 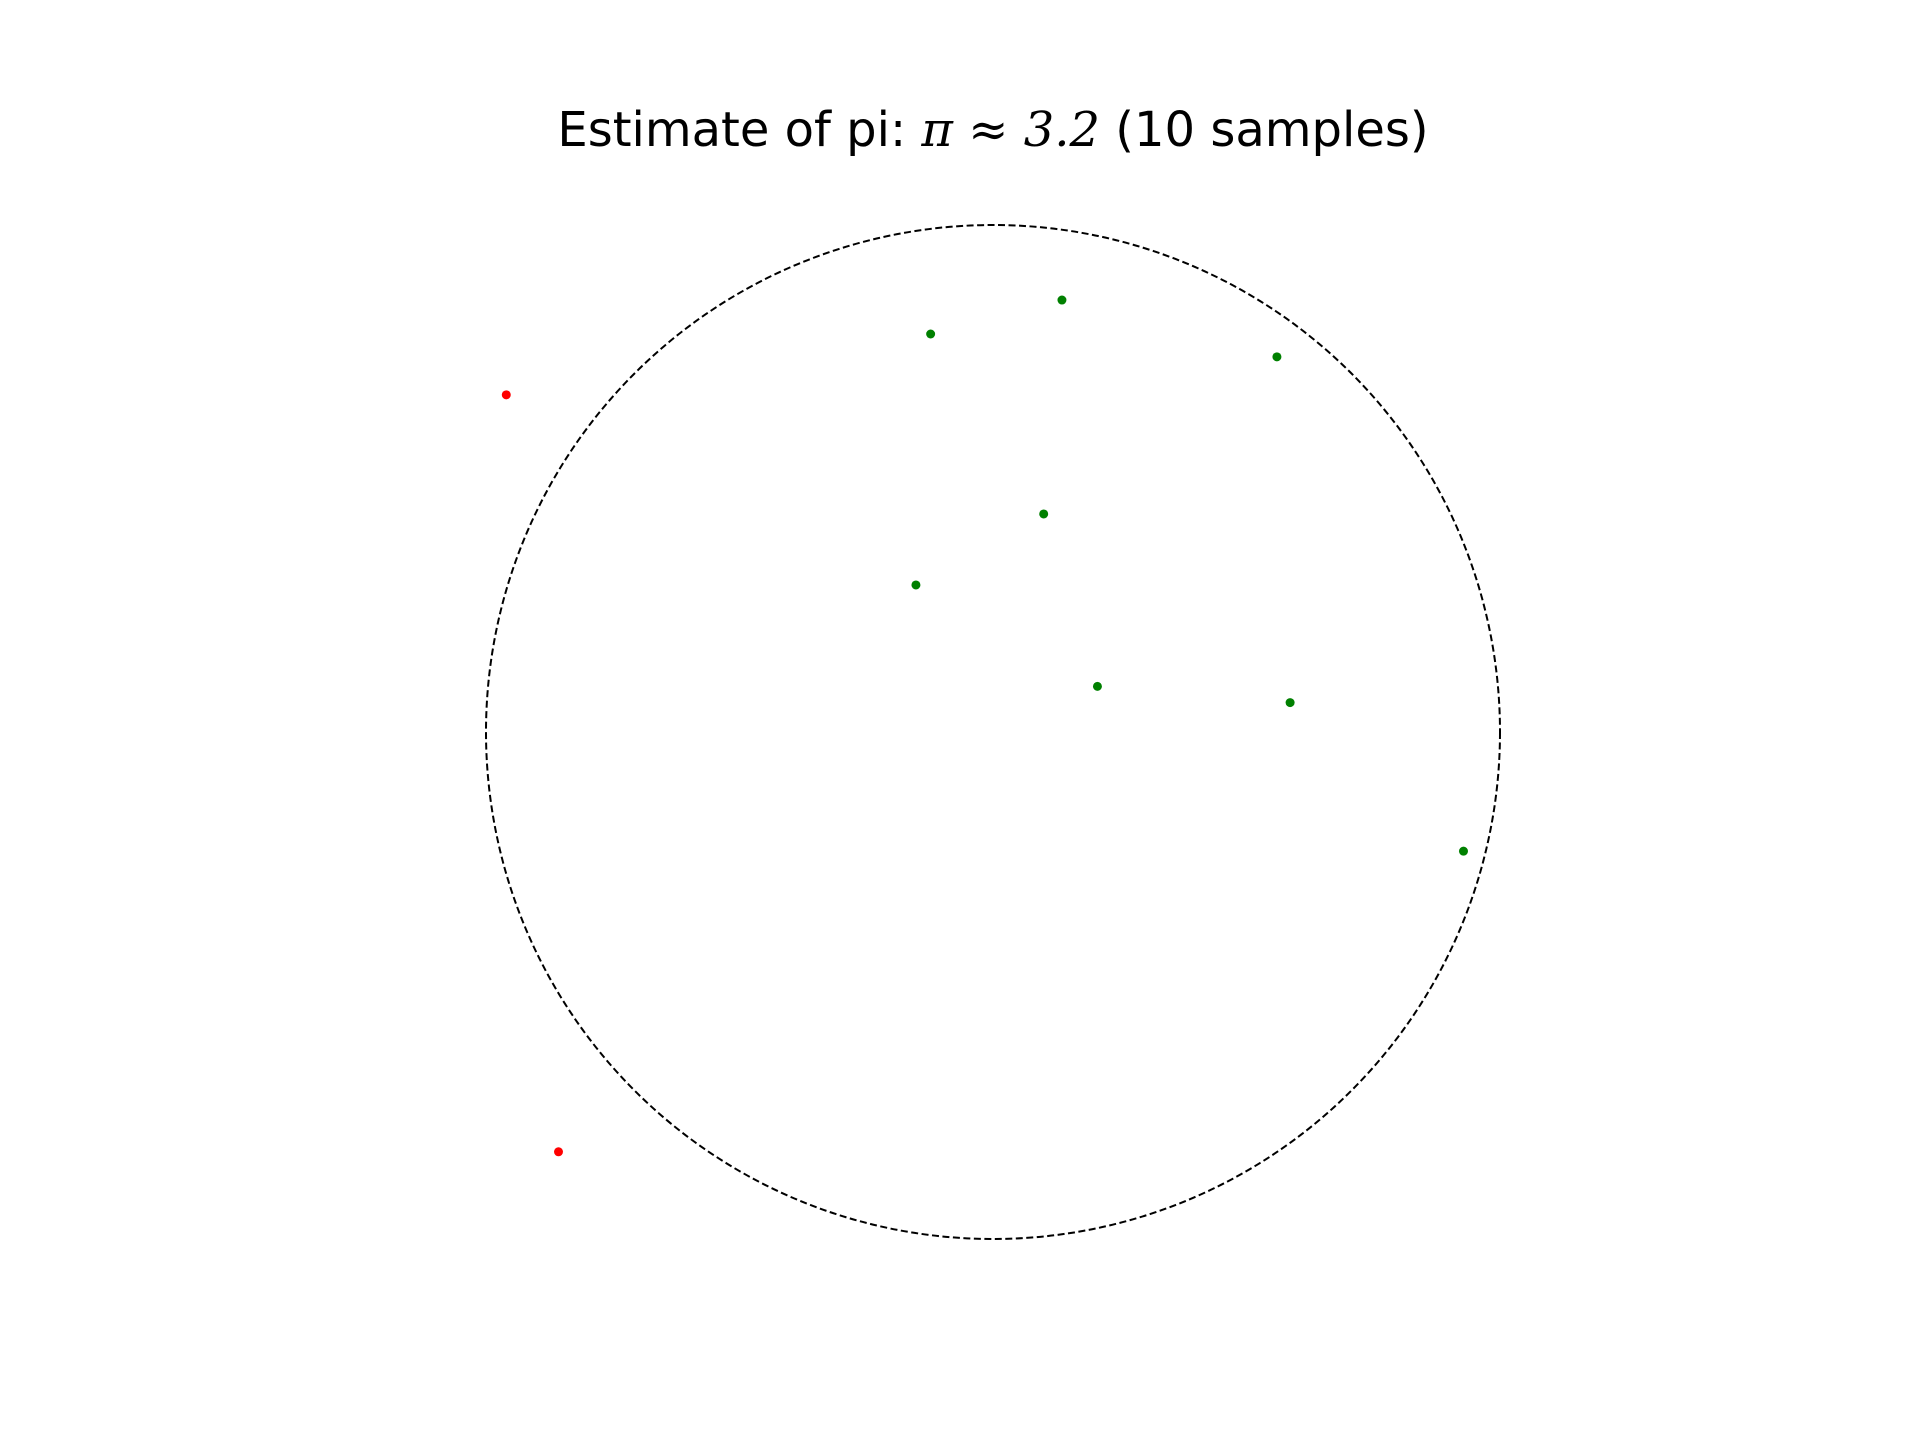 I want to click on title-prefix: Estimate of pi:, so click(x=739, y=130).